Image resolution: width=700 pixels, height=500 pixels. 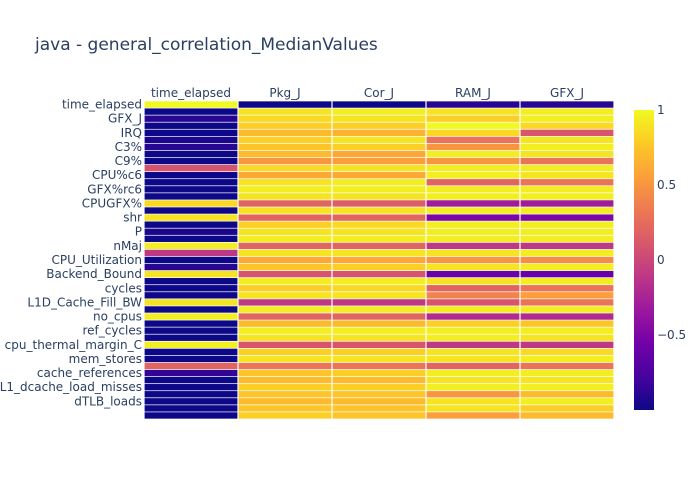 I want to click on y-tick-label: C3%, so click(x=128, y=147).